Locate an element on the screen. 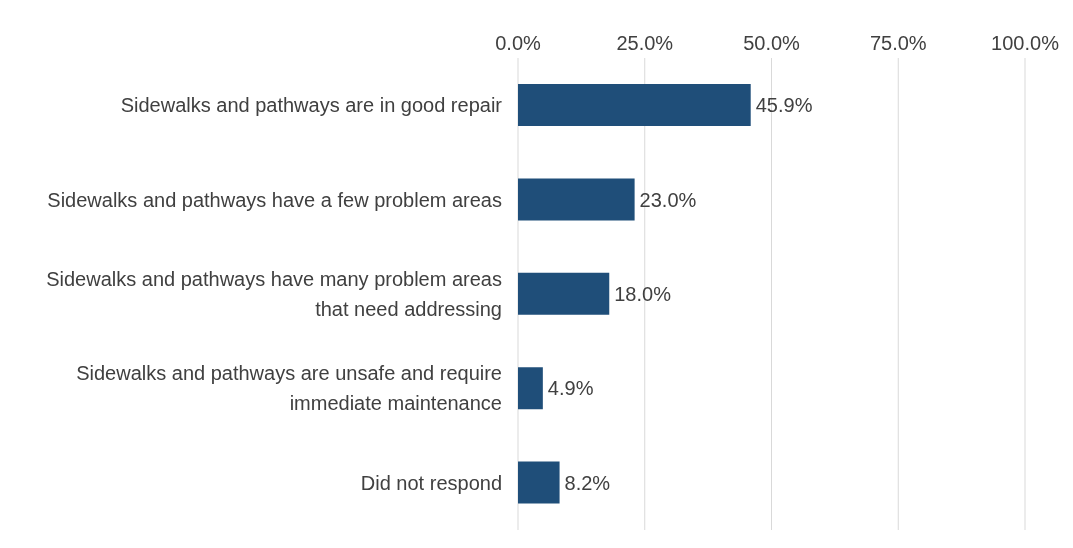 Image resolution: width=1073 pixels, height=548 pixels. data-label: 18.0% is located at coordinates (643, 293).